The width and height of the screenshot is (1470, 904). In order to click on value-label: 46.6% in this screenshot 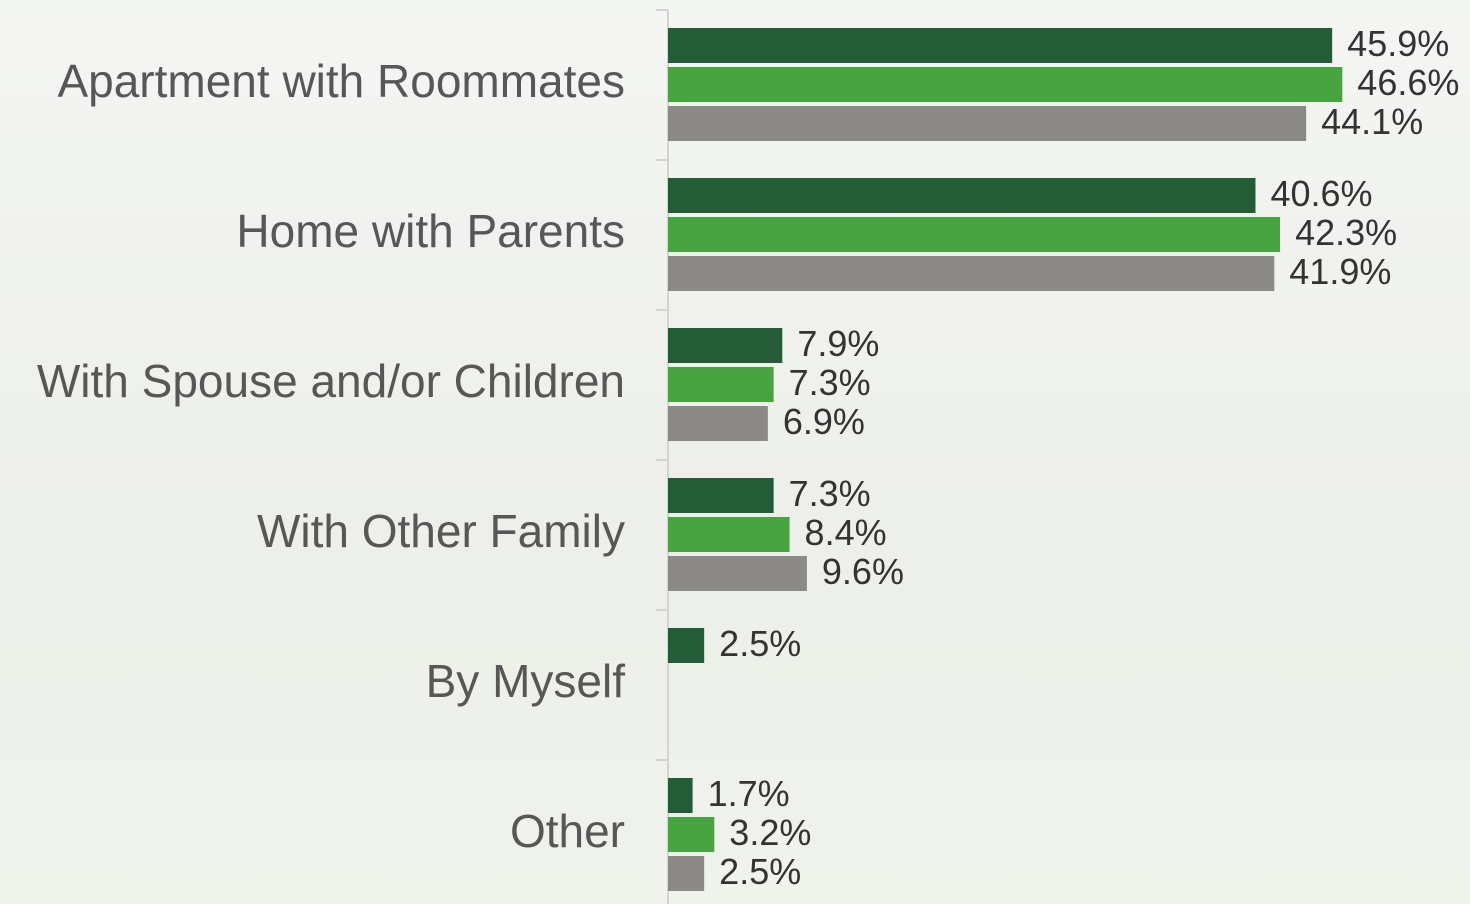, I will do `click(1408, 82)`.